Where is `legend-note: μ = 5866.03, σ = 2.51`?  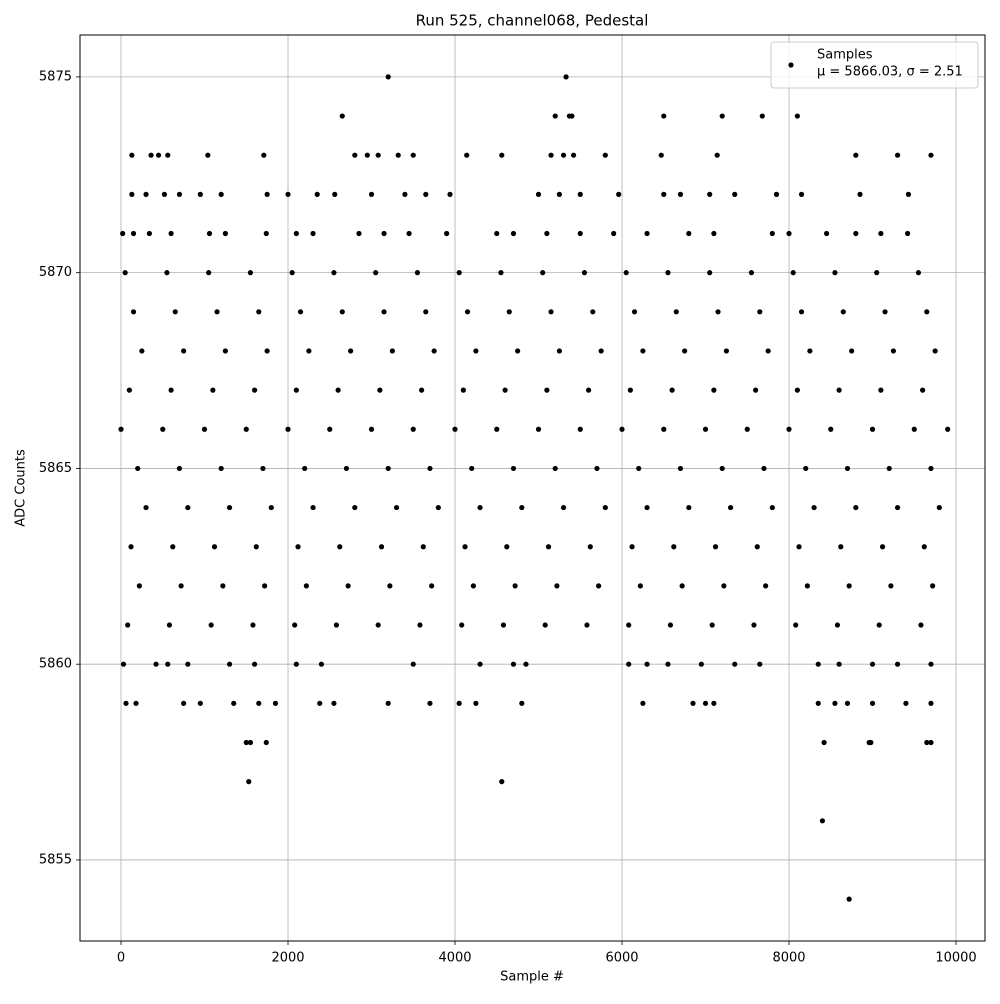 legend-note: μ = 5866.03, σ = 2.51 is located at coordinates (890, 72).